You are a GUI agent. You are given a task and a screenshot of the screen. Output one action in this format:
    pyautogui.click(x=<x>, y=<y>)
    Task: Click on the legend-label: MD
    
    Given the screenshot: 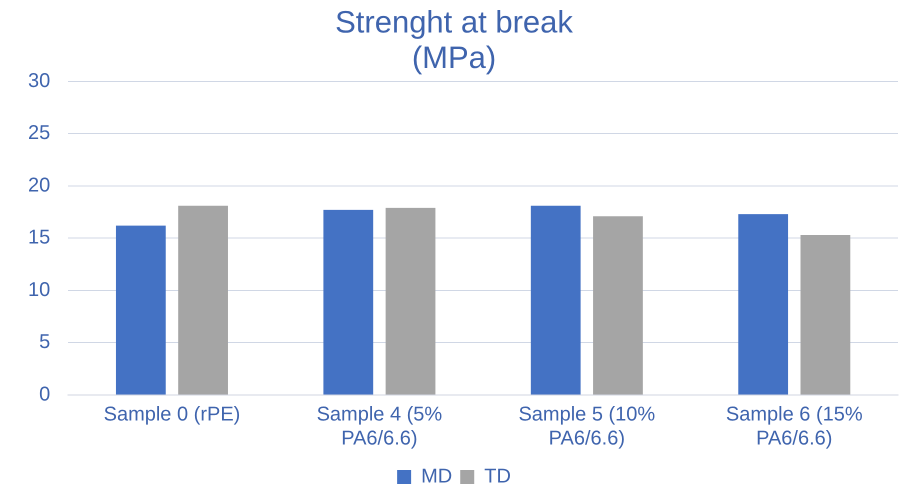 What is the action you would take?
    pyautogui.click(x=436, y=477)
    